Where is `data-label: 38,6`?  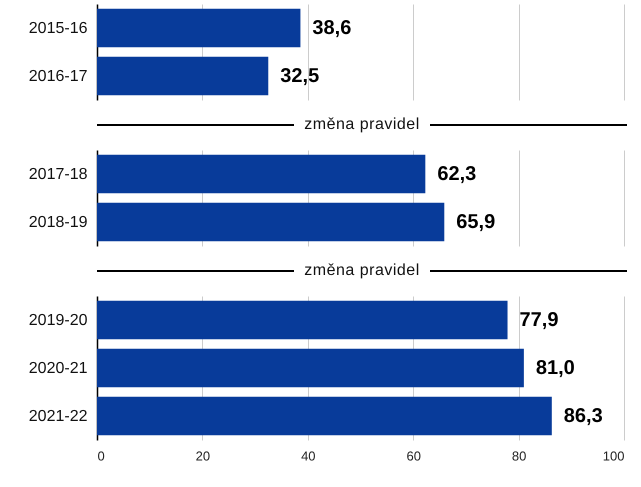 data-label: 38,6 is located at coordinates (332, 28).